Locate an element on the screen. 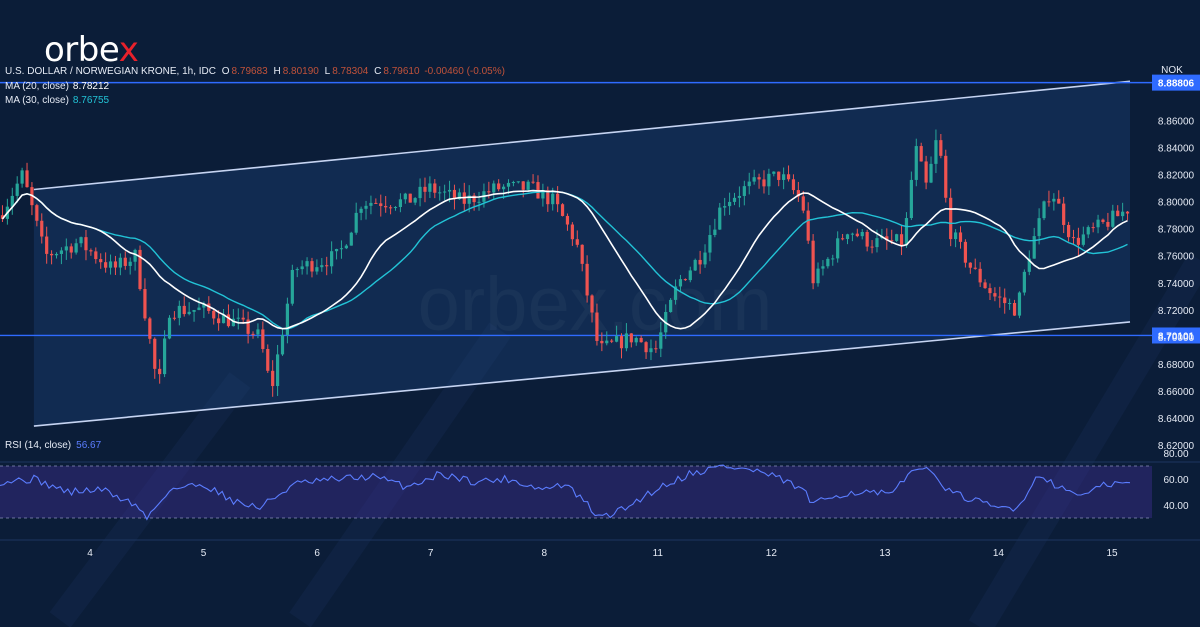  rsi-legend: RSI (14, close) 56.67 is located at coordinates (53, 445).